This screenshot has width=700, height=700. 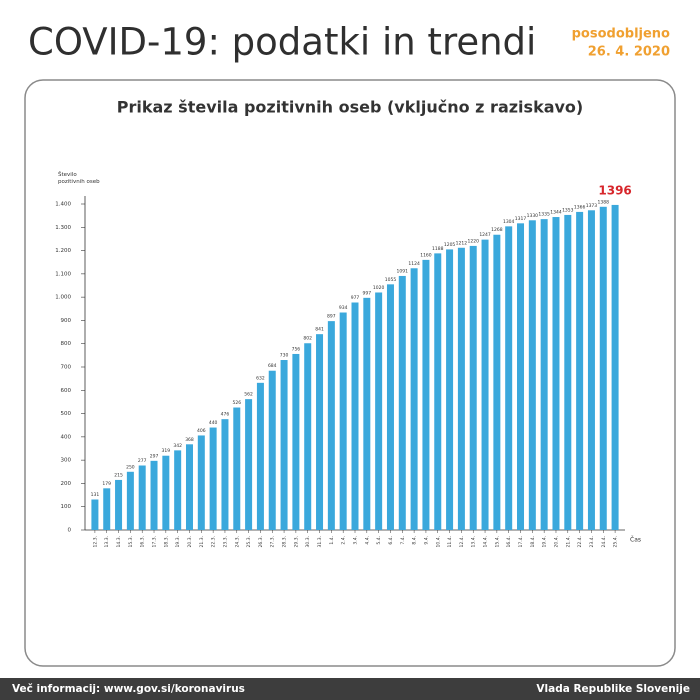 I want to click on x-tick-label: 12.3., so click(x=95, y=541).